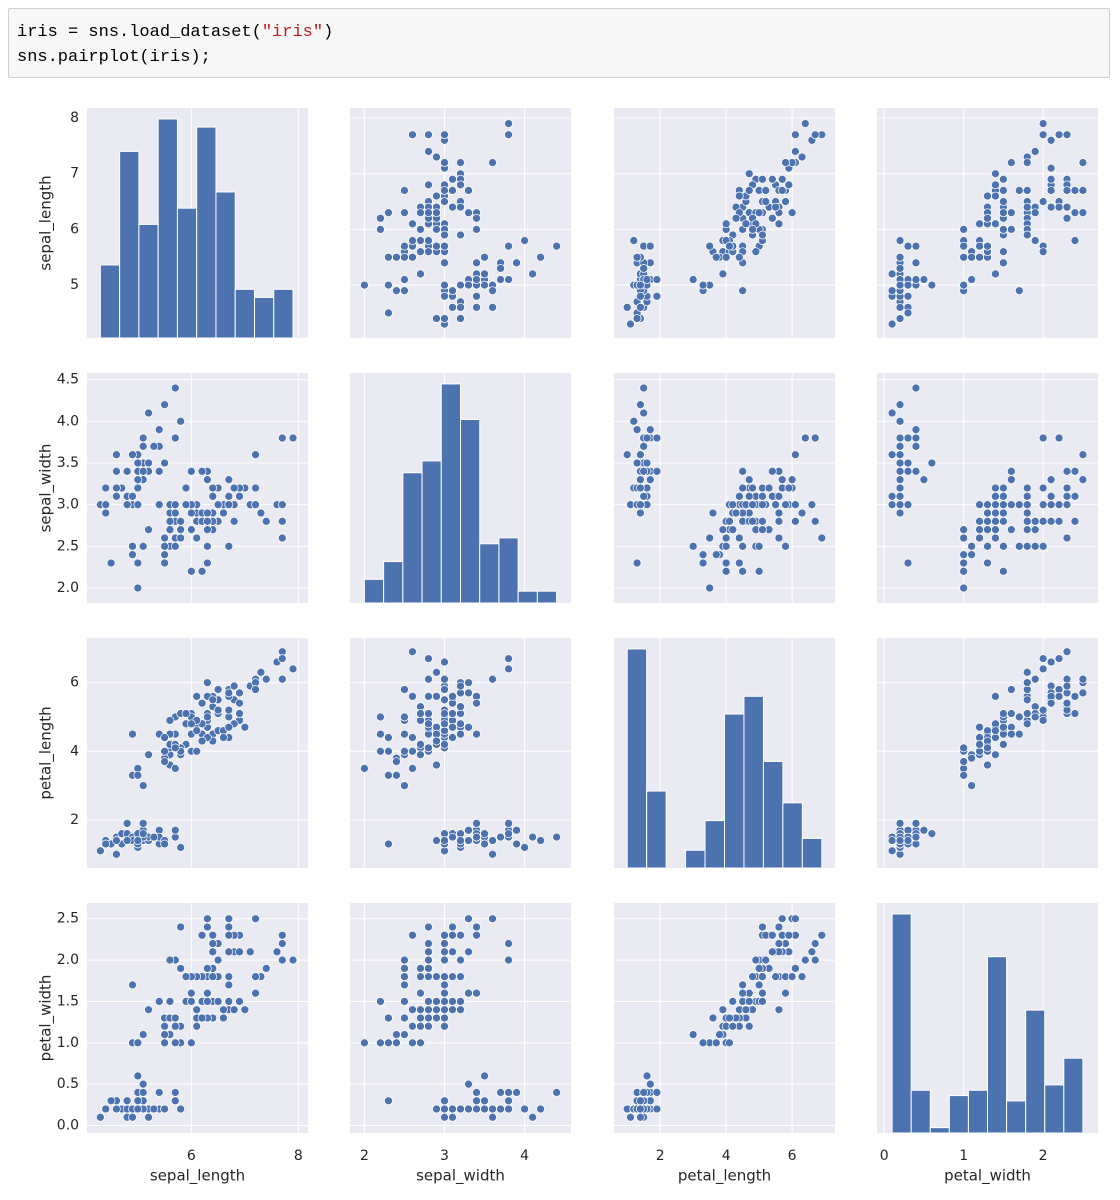 This screenshot has height=1200, width=1120. Describe the element at coordinates (74, 751) in the screenshot. I see `y-tick-label: 4` at that location.